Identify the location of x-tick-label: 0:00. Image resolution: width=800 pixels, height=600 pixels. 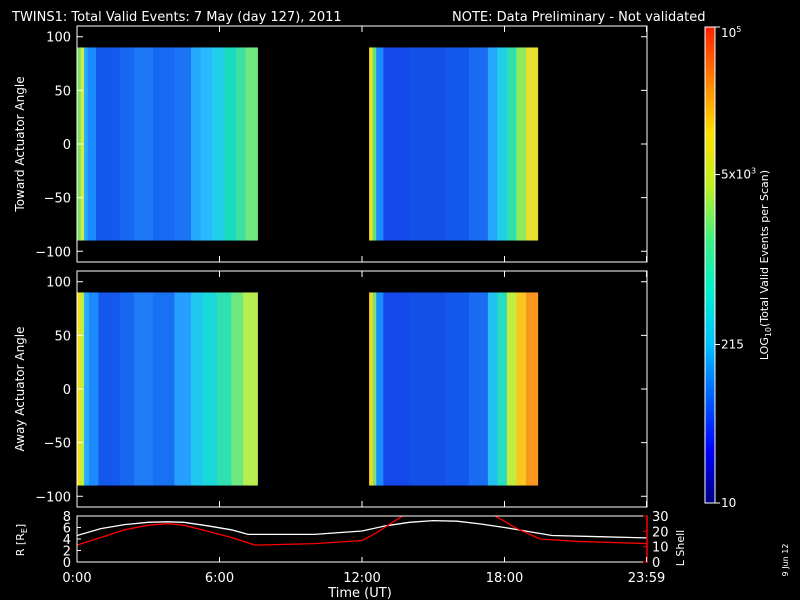
(76, 578).